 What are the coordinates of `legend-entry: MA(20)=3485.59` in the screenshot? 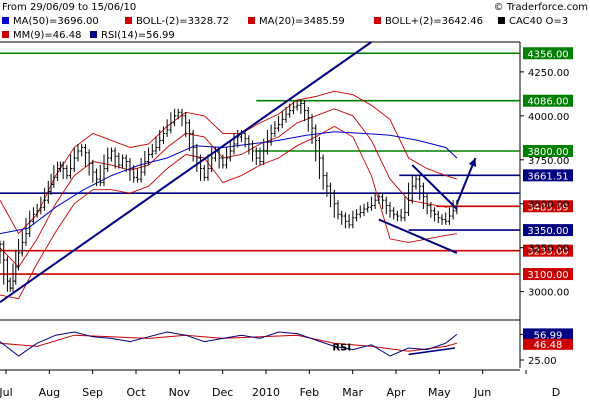 It's located at (302, 21).